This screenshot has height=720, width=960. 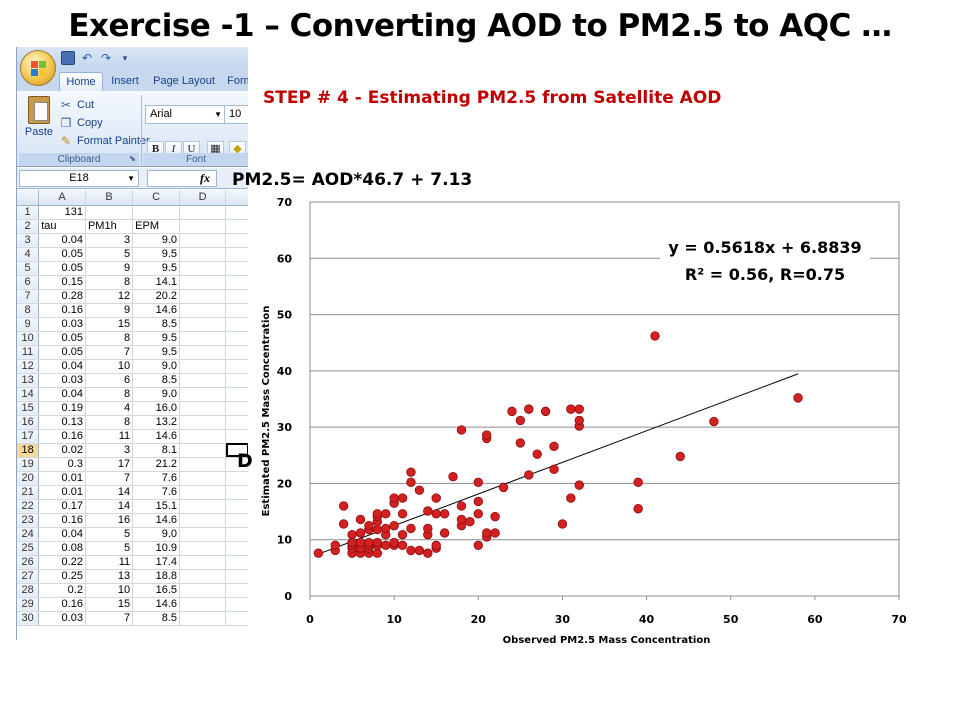 I want to click on cell: 15.1, so click(x=156, y=506).